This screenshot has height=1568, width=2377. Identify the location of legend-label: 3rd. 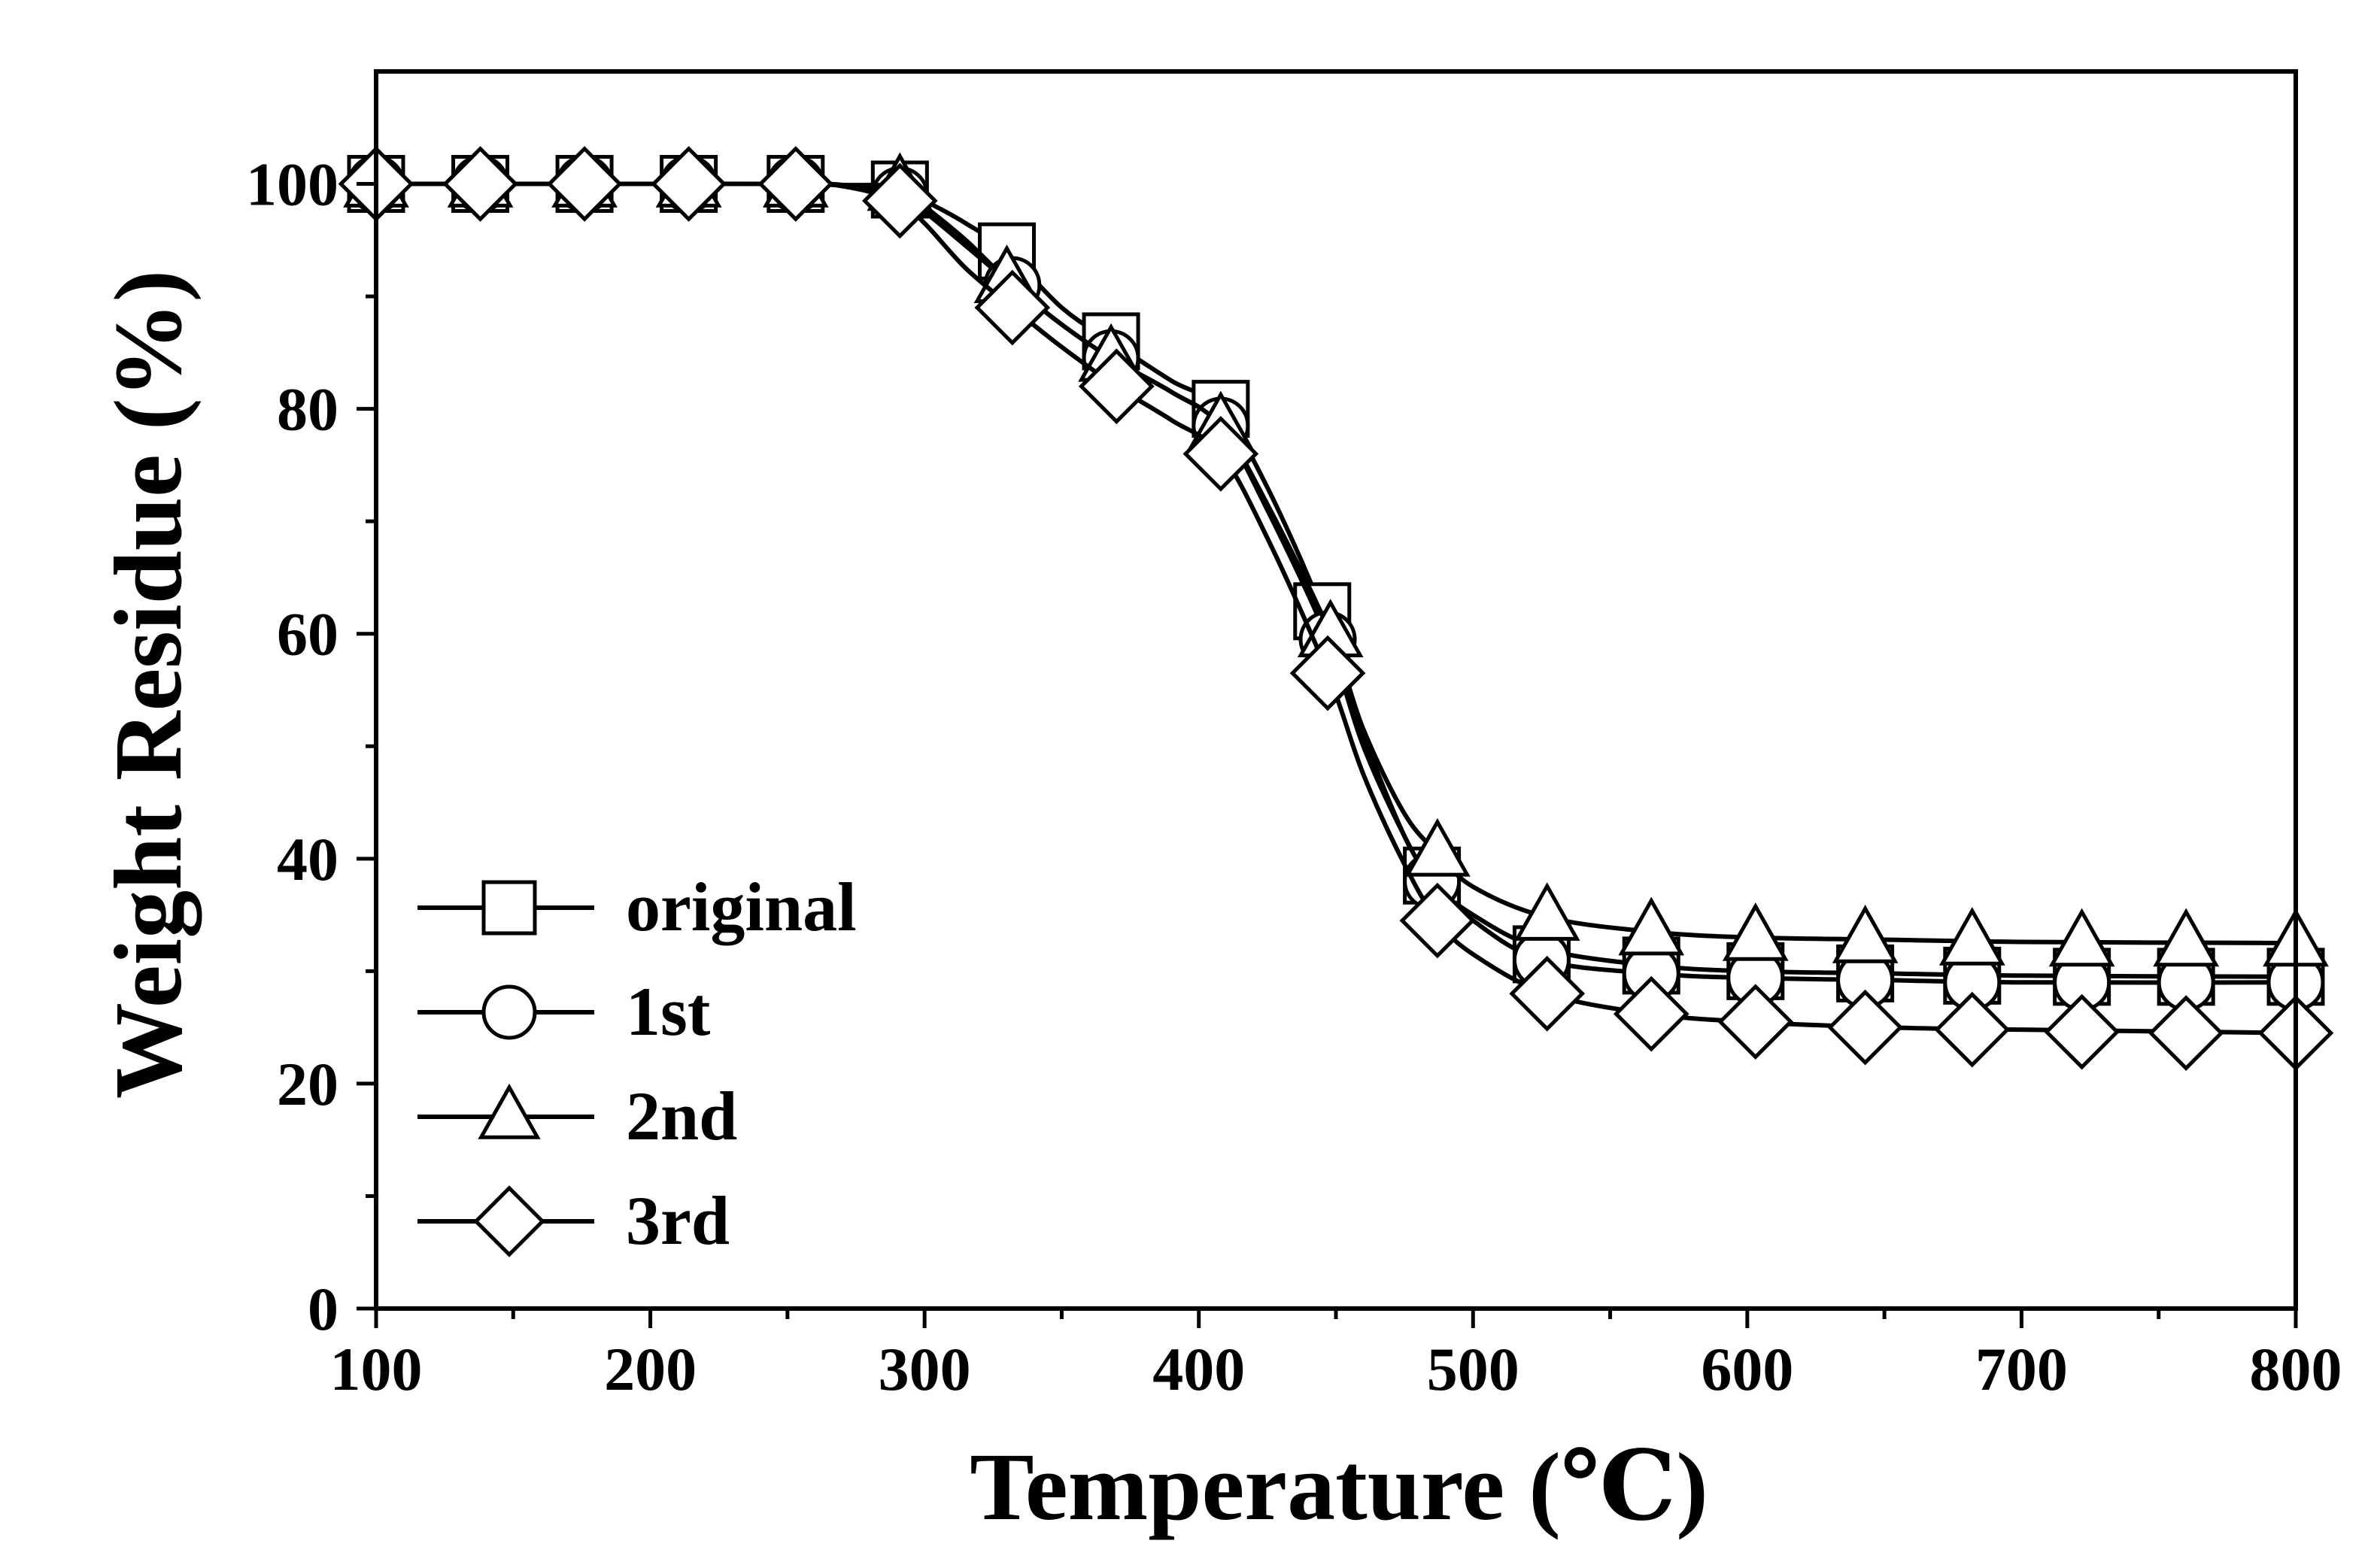
(678, 1220).